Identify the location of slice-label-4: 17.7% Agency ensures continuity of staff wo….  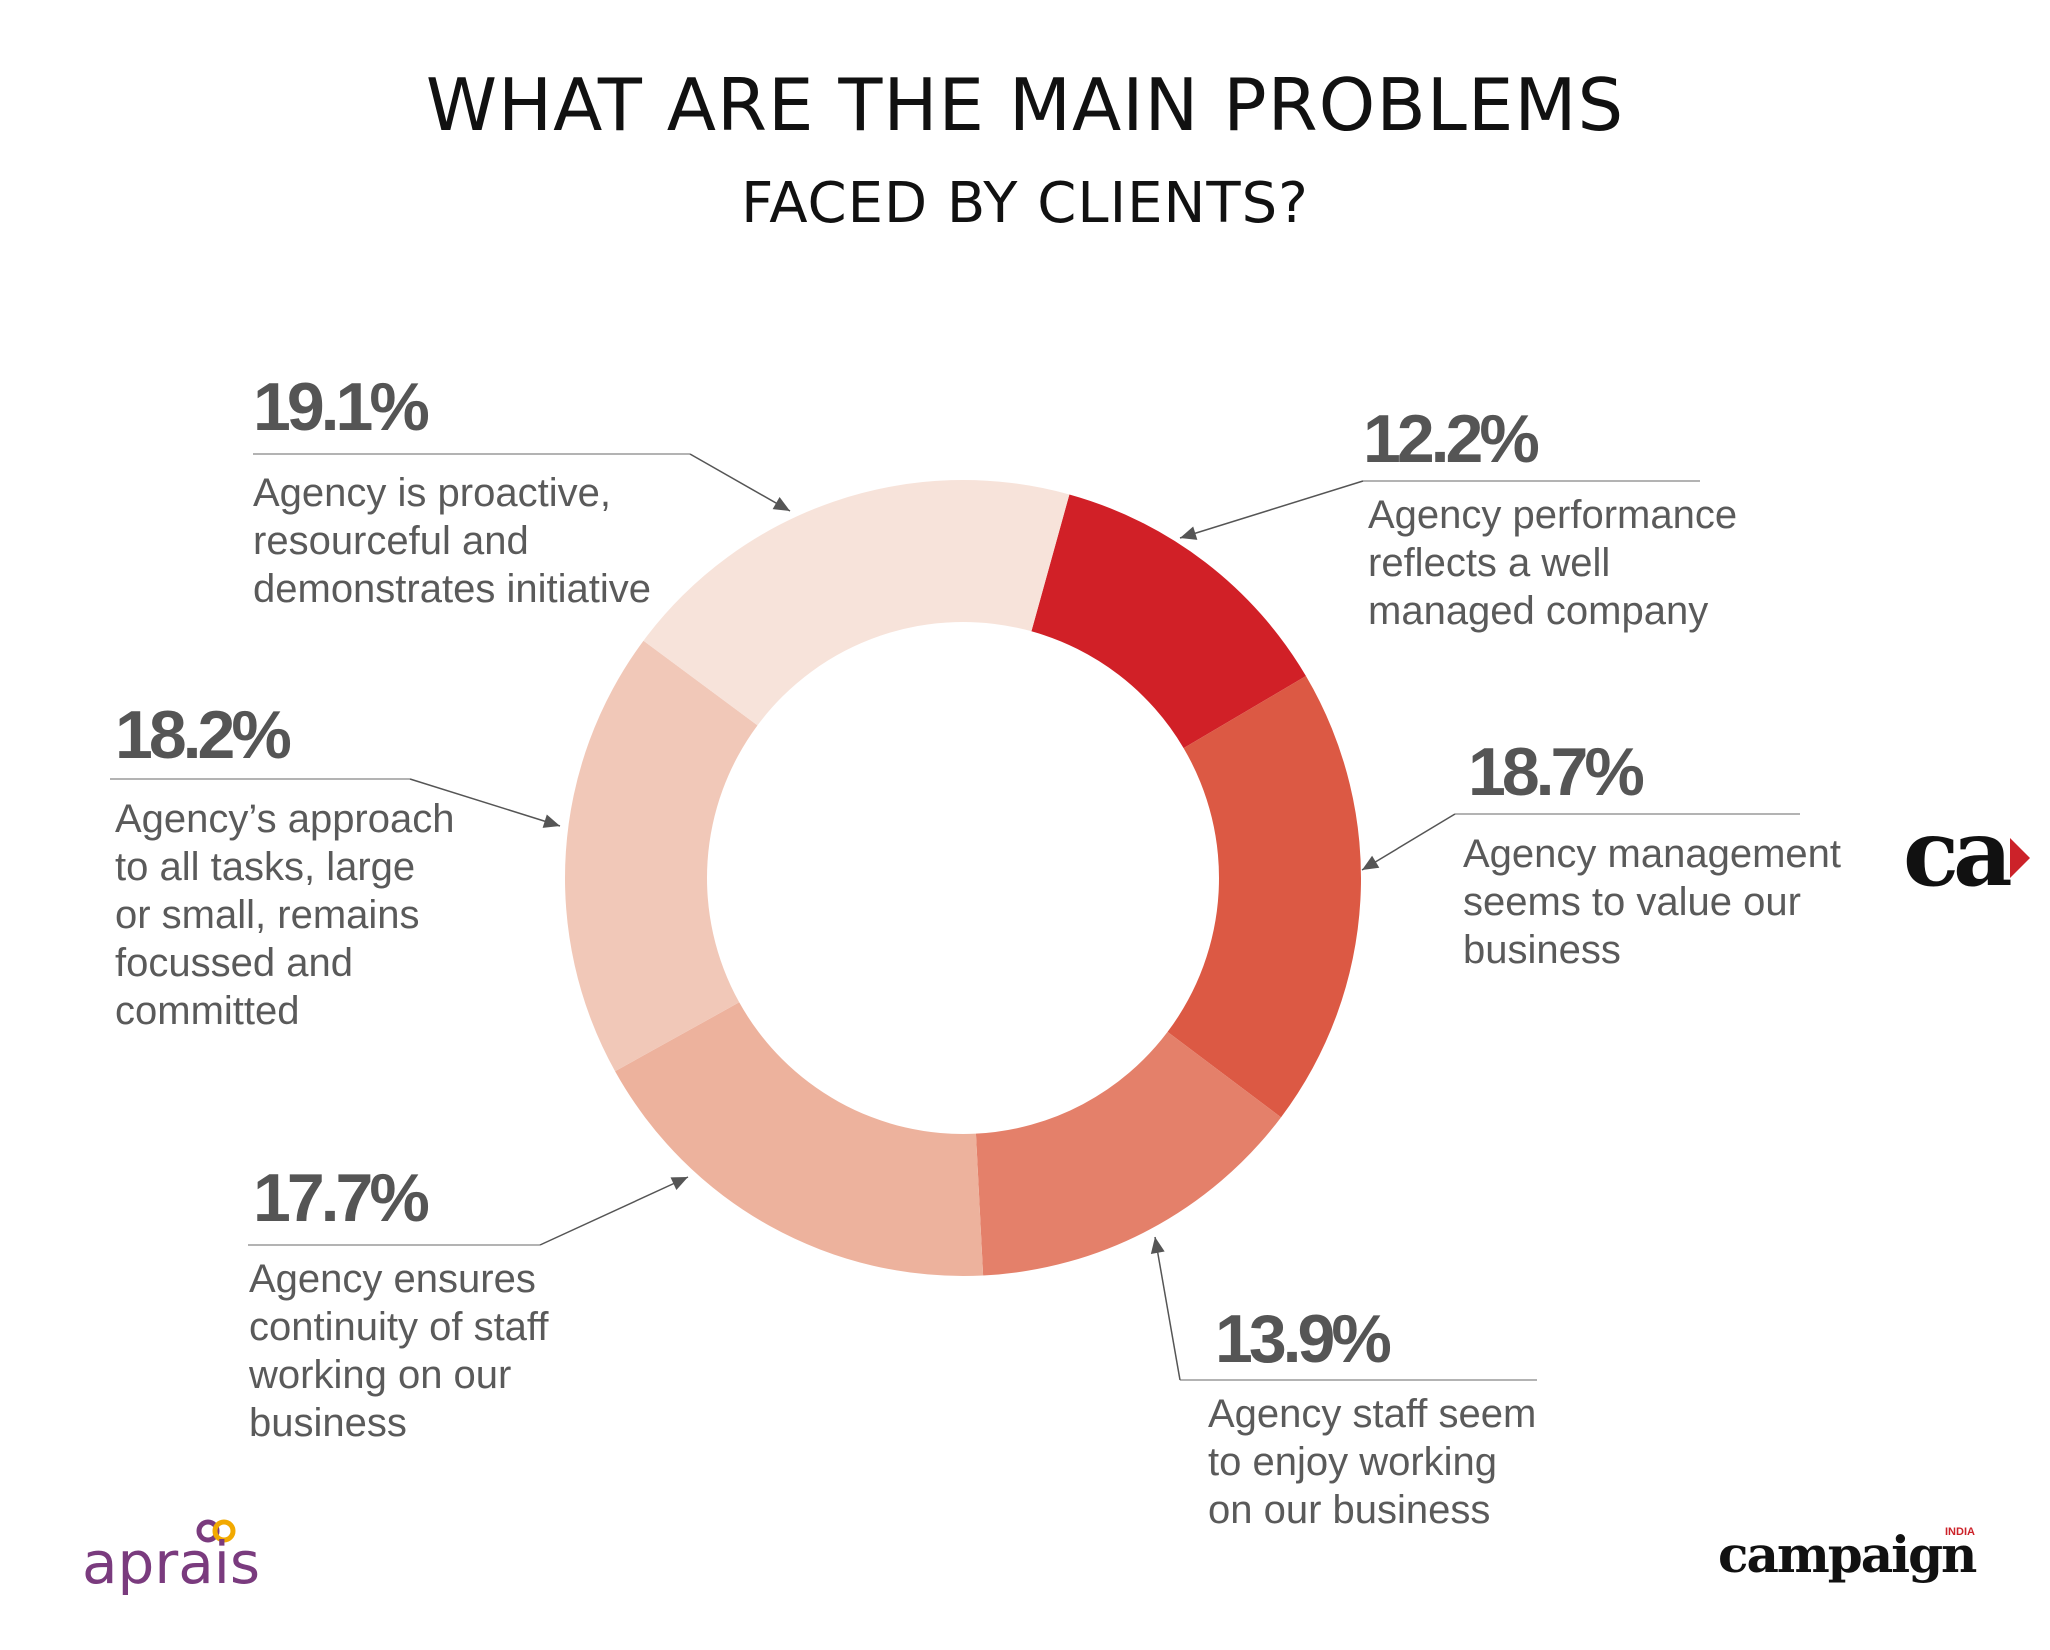
(468, 1302).